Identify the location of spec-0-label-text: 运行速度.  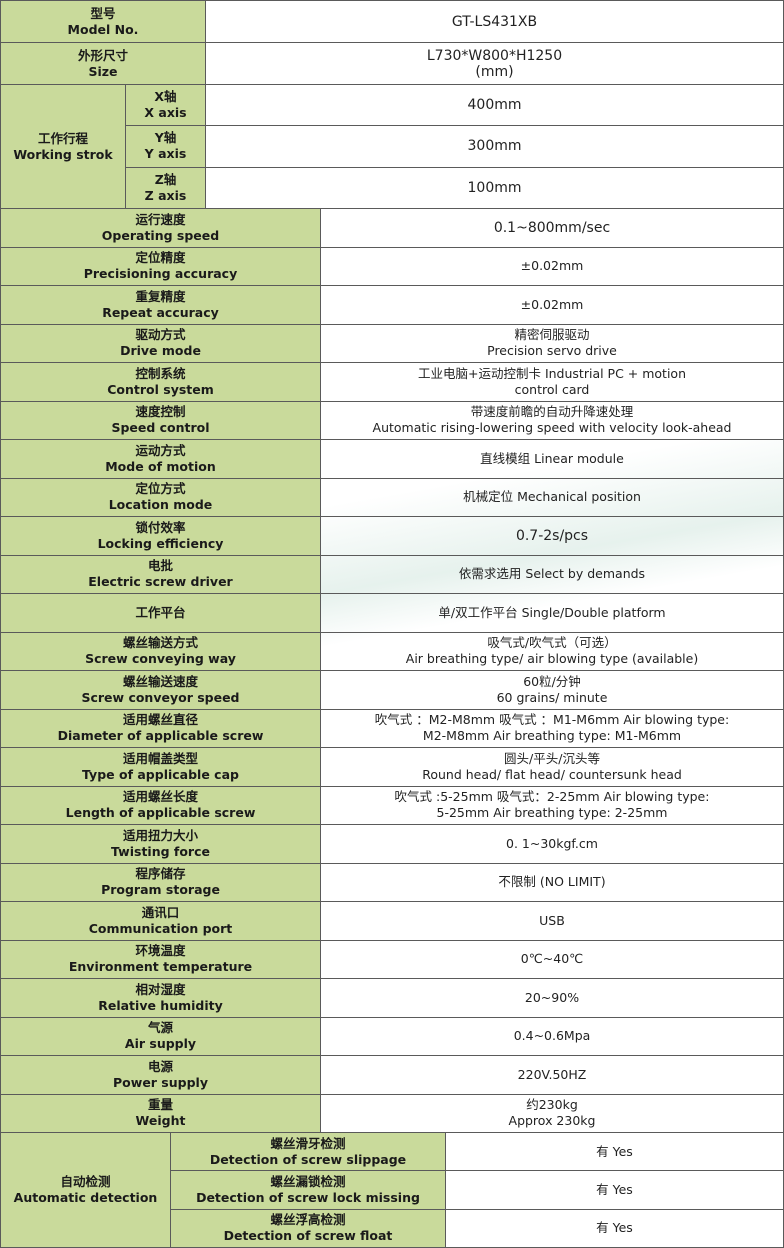
(160, 219).